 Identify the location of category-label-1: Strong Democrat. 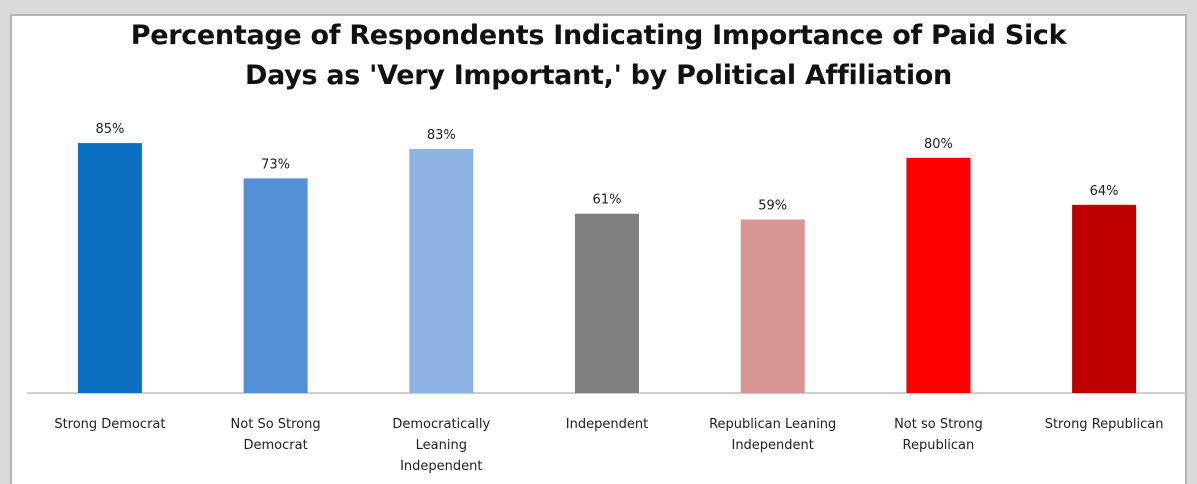
(109, 424).